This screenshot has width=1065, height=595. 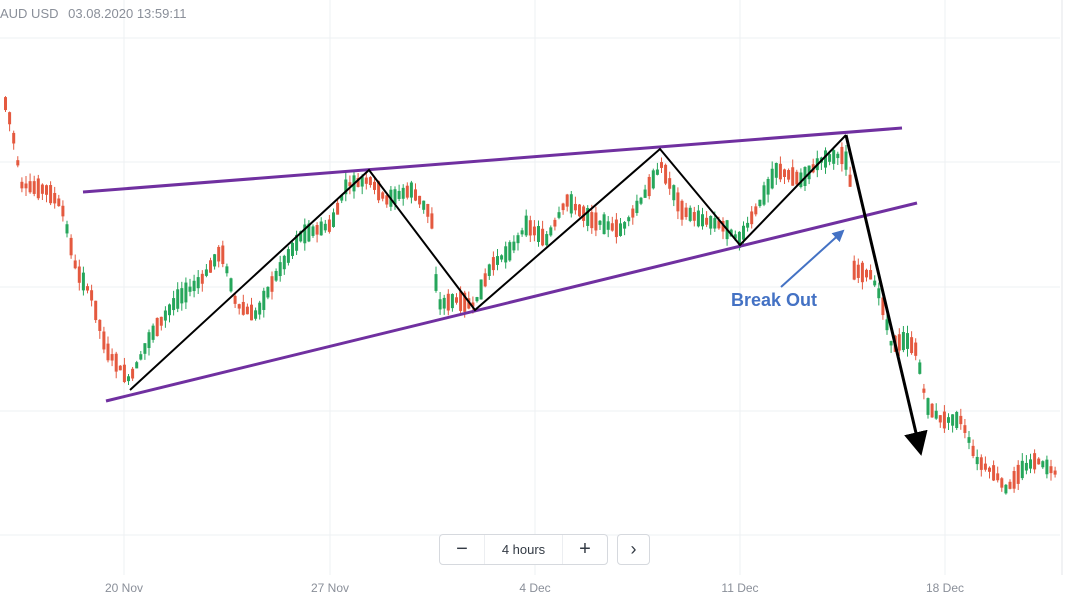 I want to click on symbol-label: AUD USD, so click(x=29, y=13).